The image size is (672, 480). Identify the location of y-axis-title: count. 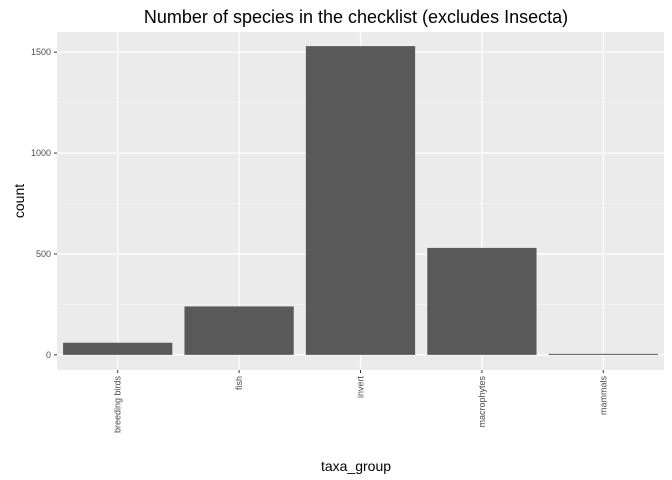
(19, 201).